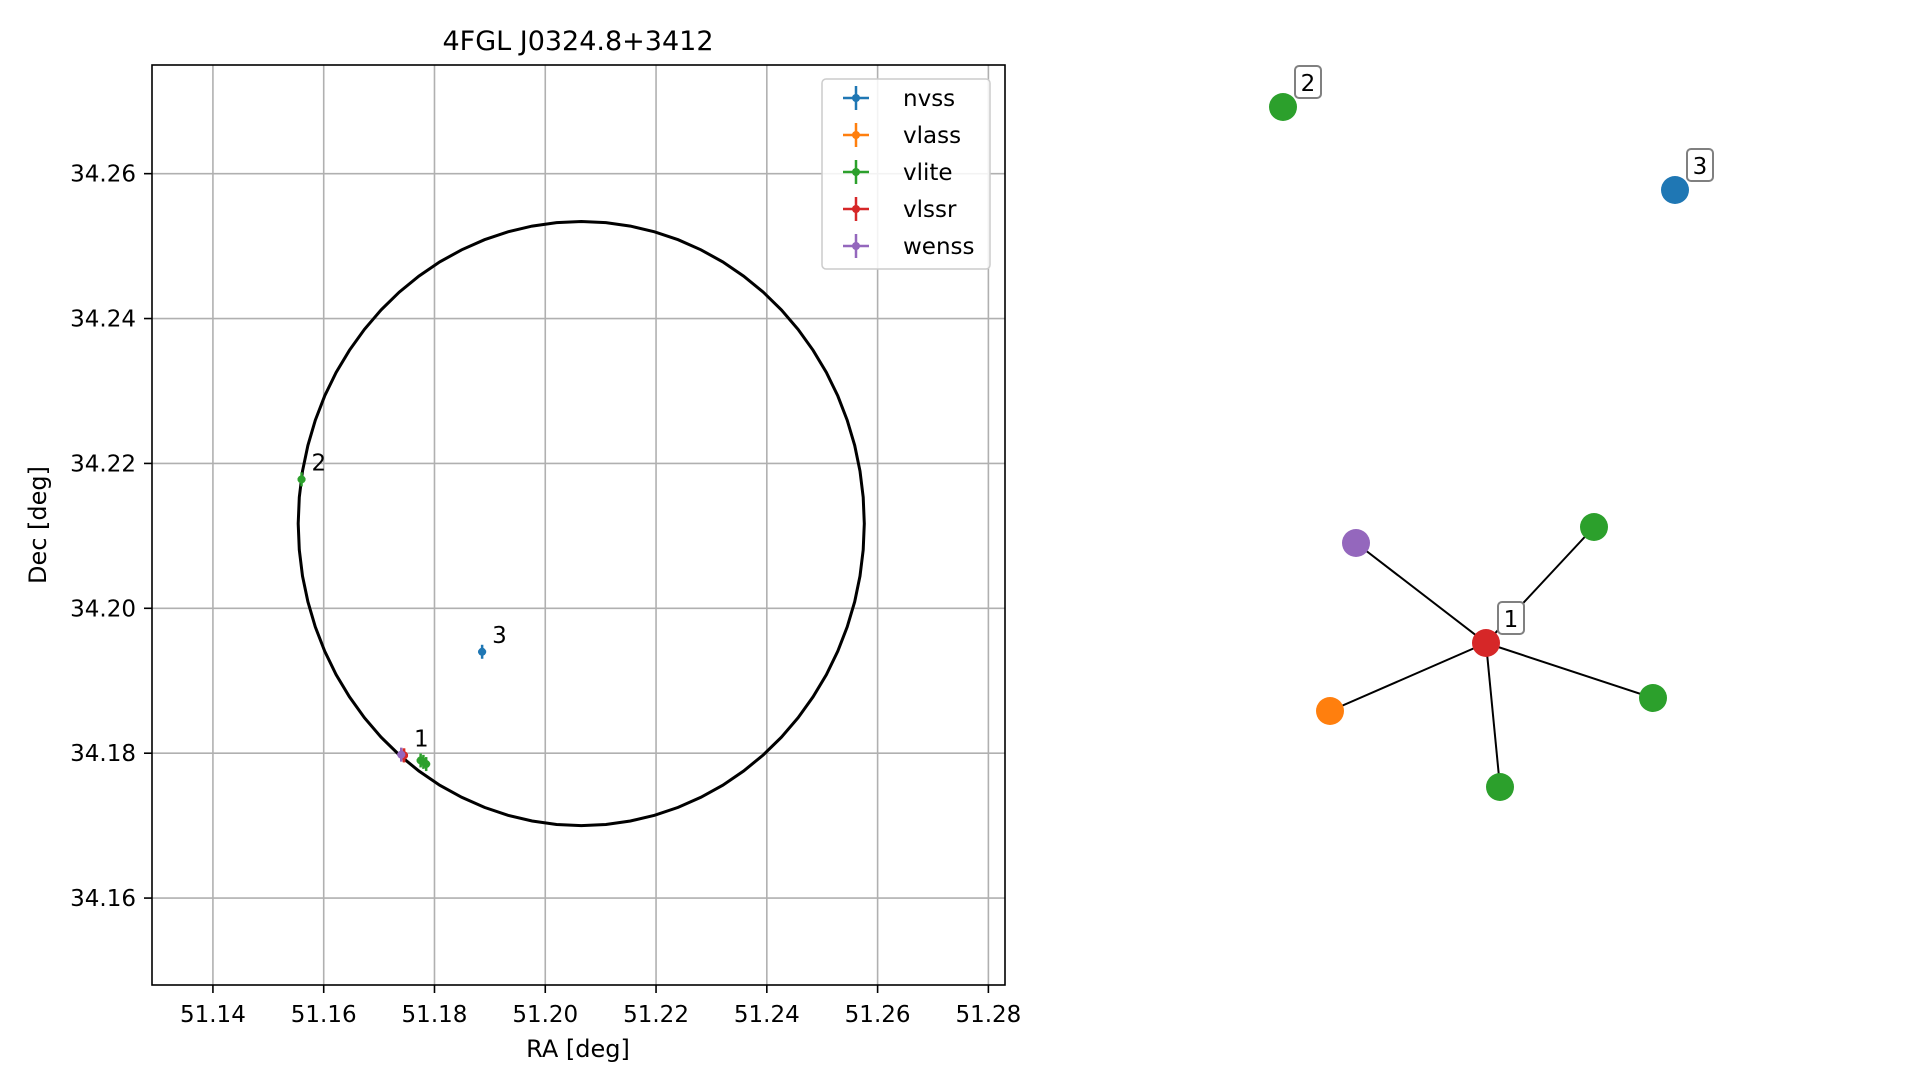 The width and height of the screenshot is (1919, 1080). I want to click on chart-title: 4FGL J0324.8+3412, so click(577, 41).